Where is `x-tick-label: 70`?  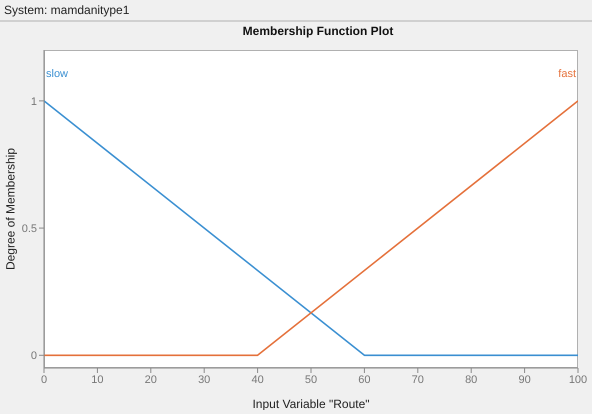
x-tick-label: 70 is located at coordinates (418, 380).